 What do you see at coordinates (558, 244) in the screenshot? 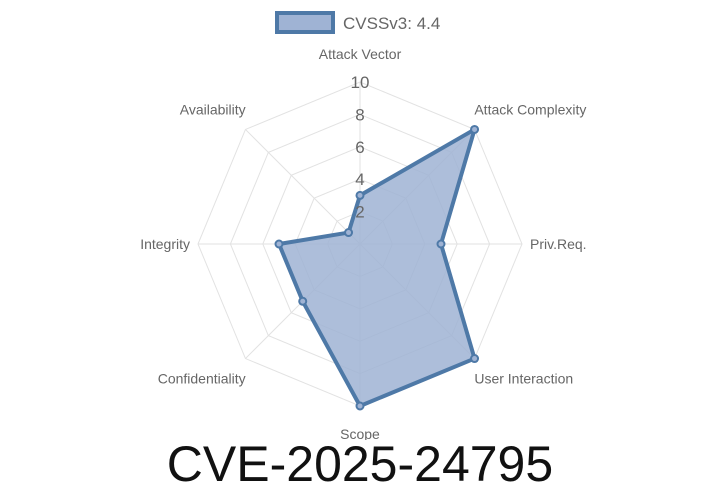
I see `axis-label: Priv.Req.` at bounding box center [558, 244].